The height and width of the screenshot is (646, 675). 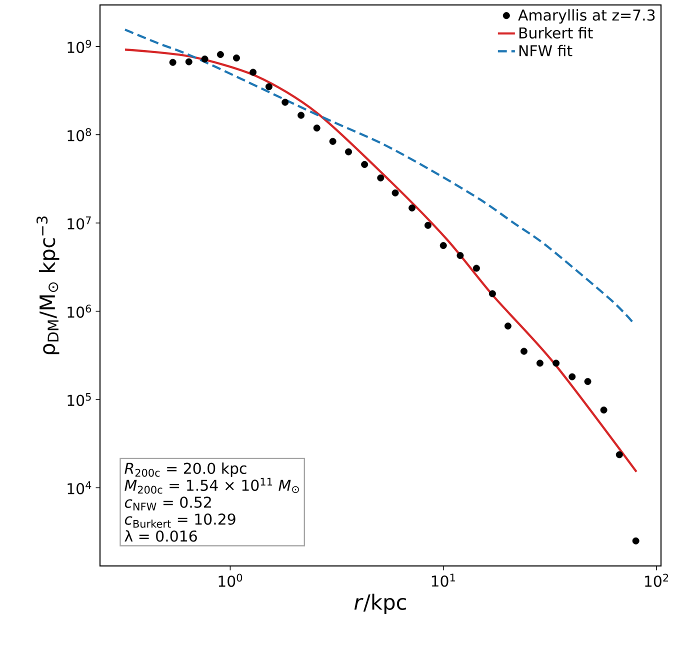 What do you see at coordinates (80, 487) in the screenshot?
I see `y-tick-label: 10$^{4}$` at bounding box center [80, 487].